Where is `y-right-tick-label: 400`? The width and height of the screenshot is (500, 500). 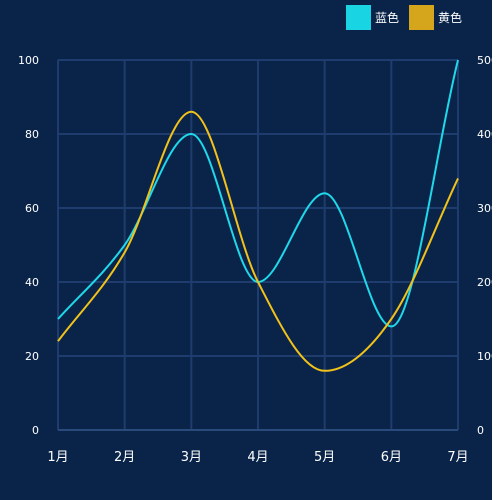 y-right-tick-label: 400 is located at coordinates (487, 134).